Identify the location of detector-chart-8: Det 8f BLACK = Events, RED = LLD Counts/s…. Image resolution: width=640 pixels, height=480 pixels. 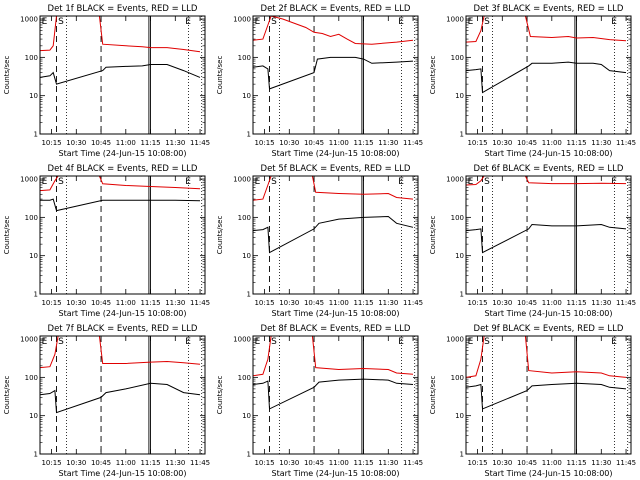
(319, 401).